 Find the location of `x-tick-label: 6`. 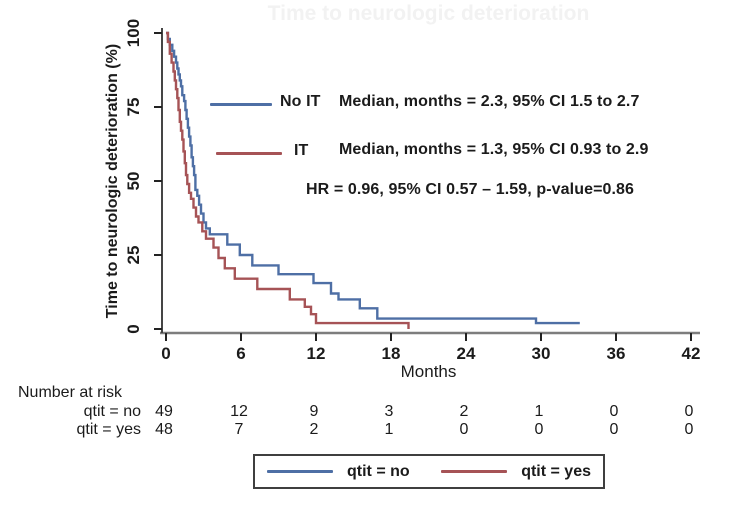

x-tick-label: 6 is located at coordinates (241, 353).